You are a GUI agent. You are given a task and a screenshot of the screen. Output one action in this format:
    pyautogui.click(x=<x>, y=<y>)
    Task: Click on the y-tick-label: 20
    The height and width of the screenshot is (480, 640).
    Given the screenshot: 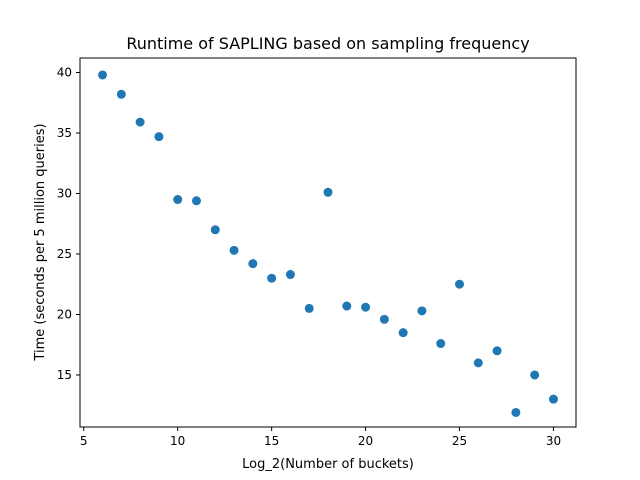 What is the action you would take?
    pyautogui.click(x=64, y=314)
    